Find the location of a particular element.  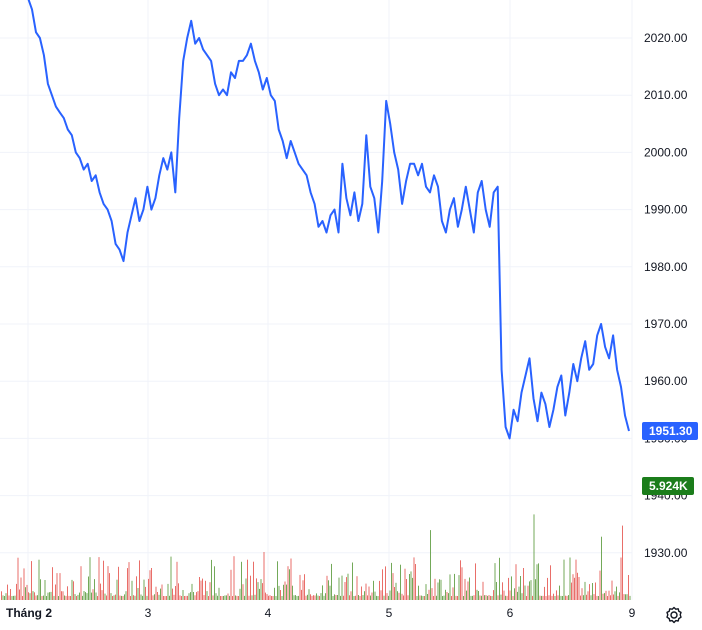

y-tick-label: 1970.00 is located at coordinates (666, 324).